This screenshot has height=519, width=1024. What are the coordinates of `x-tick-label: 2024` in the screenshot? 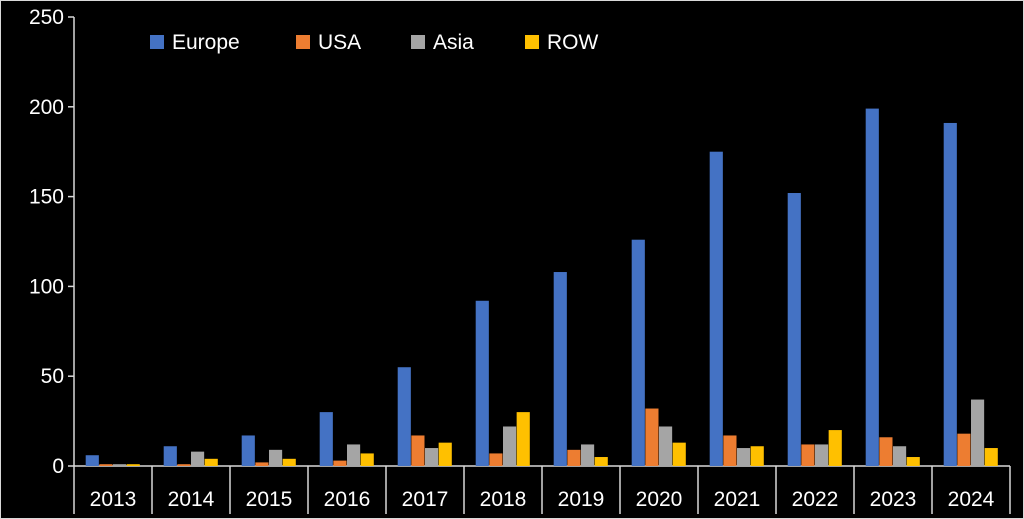 It's located at (971, 499).